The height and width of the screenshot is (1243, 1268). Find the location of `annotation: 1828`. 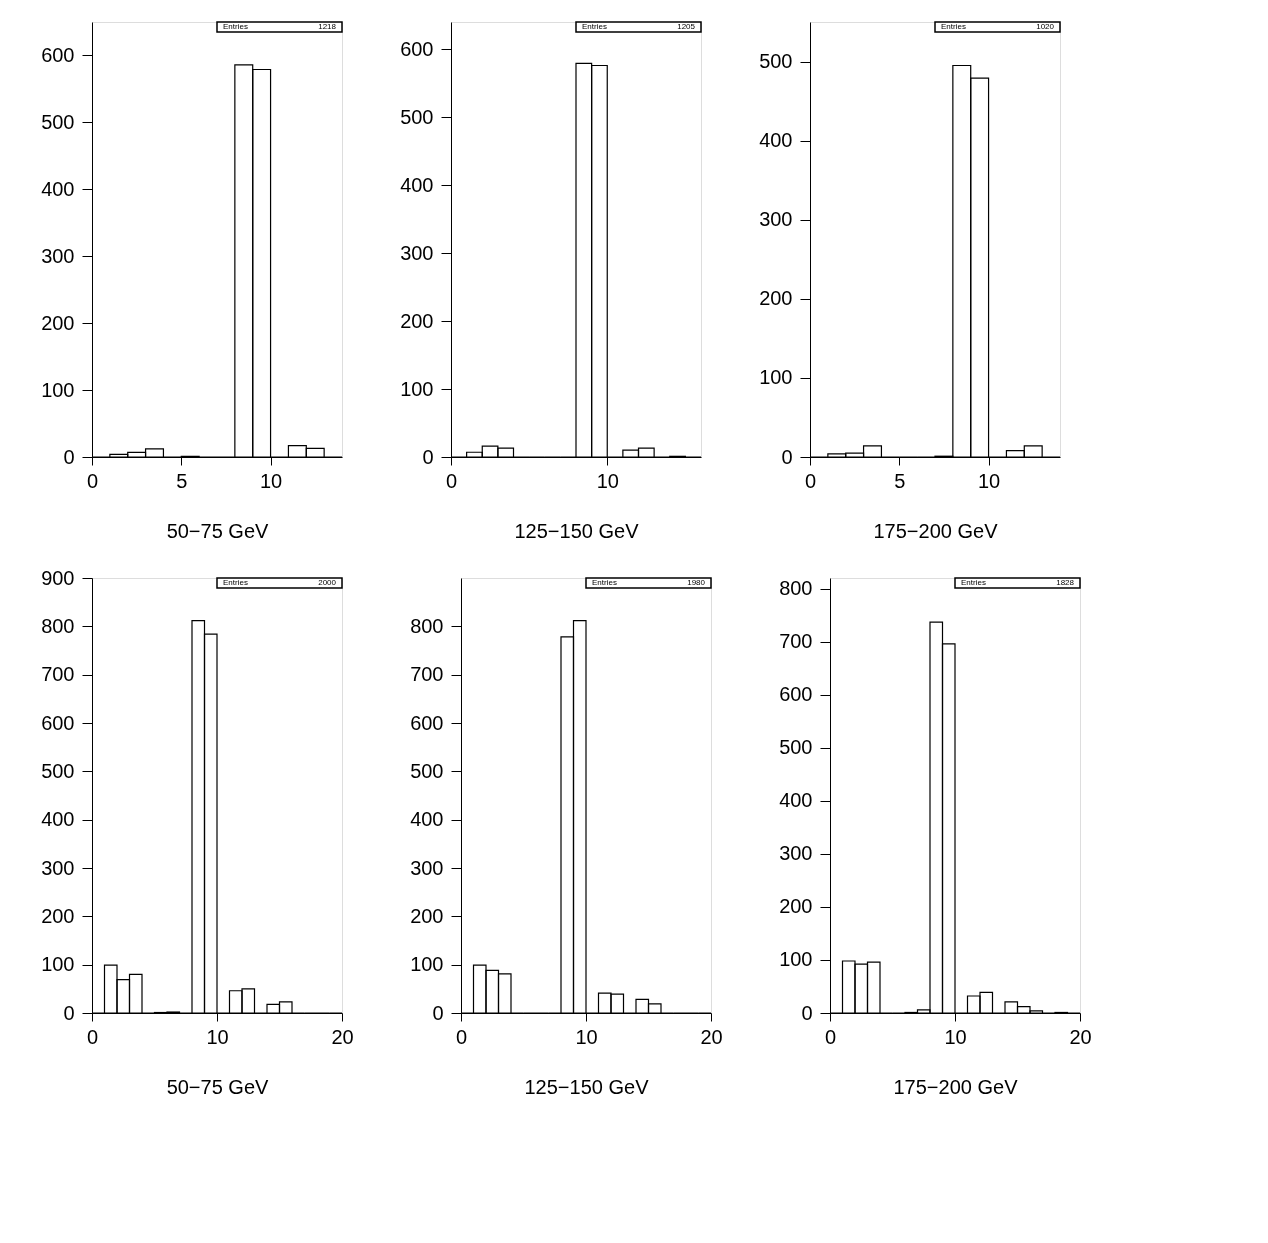

annotation: 1828 is located at coordinates (1065, 582).